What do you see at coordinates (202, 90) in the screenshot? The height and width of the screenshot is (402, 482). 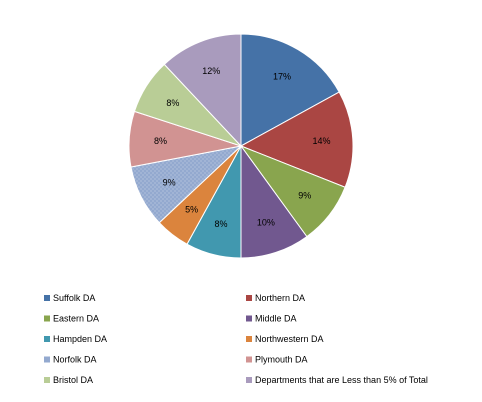 I see `pie-slice-departments-that-are-less-than-5-of-total` at bounding box center [202, 90].